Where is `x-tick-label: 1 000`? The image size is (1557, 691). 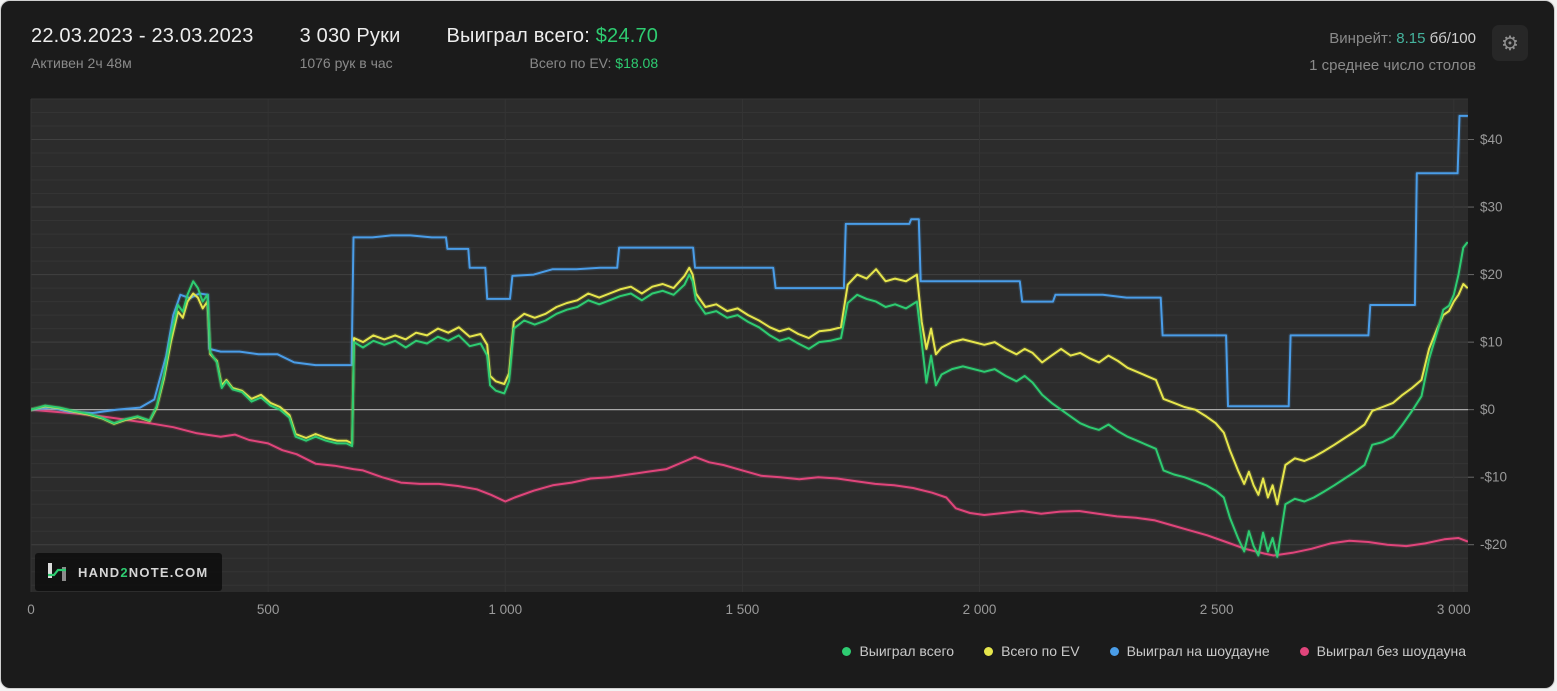 x-tick-label: 1 000 is located at coordinates (505, 609).